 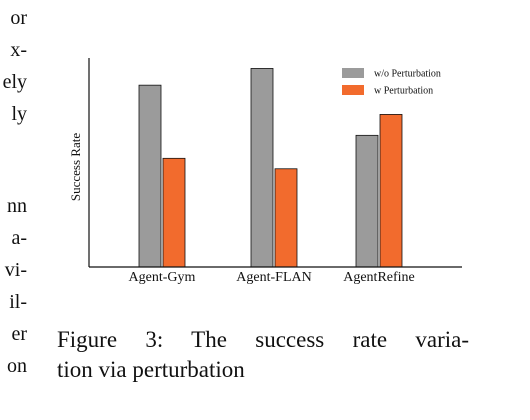 What do you see at coordinates (403, 91) in the screenshot?
I see `legend-label-with-perturbation: w Perturbation` at bounding box center [403, 91].